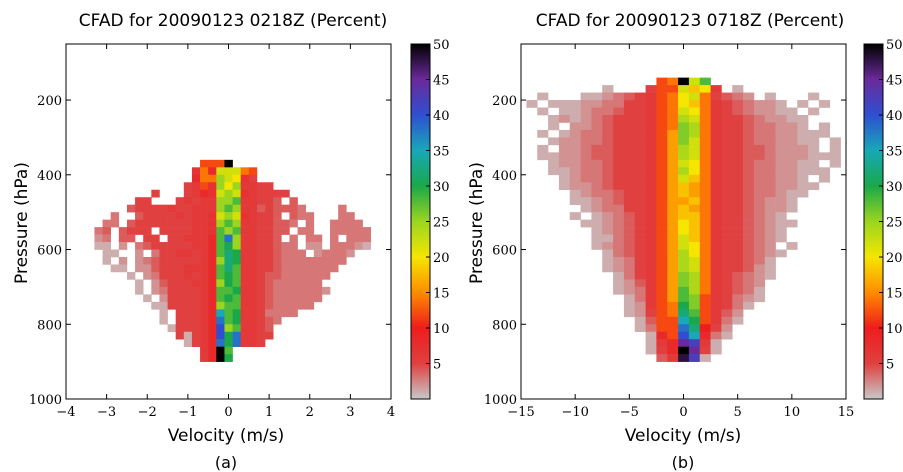 Image resolution: width=903 pixels, height=472 pixels. I want to click on x-tick-label: 10, so click(792, 412).